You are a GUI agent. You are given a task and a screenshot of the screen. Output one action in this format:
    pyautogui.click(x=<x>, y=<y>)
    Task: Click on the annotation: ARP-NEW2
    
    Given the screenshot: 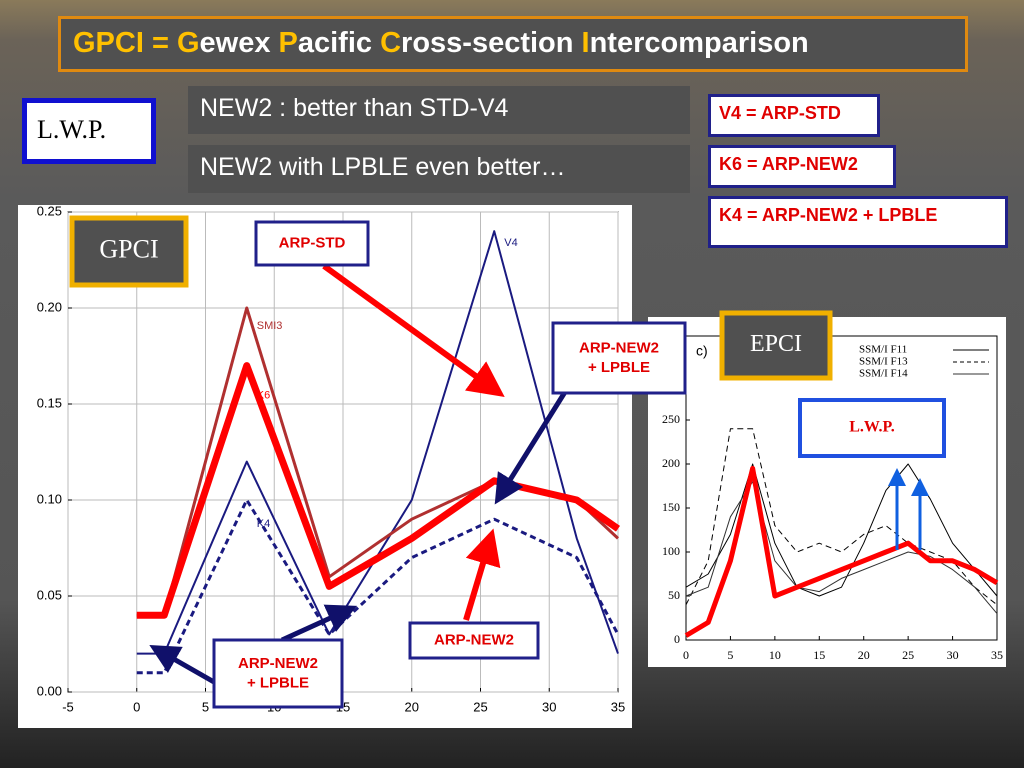 What is the action you would take?
    pyautogui.click(x=474, y=639)
    